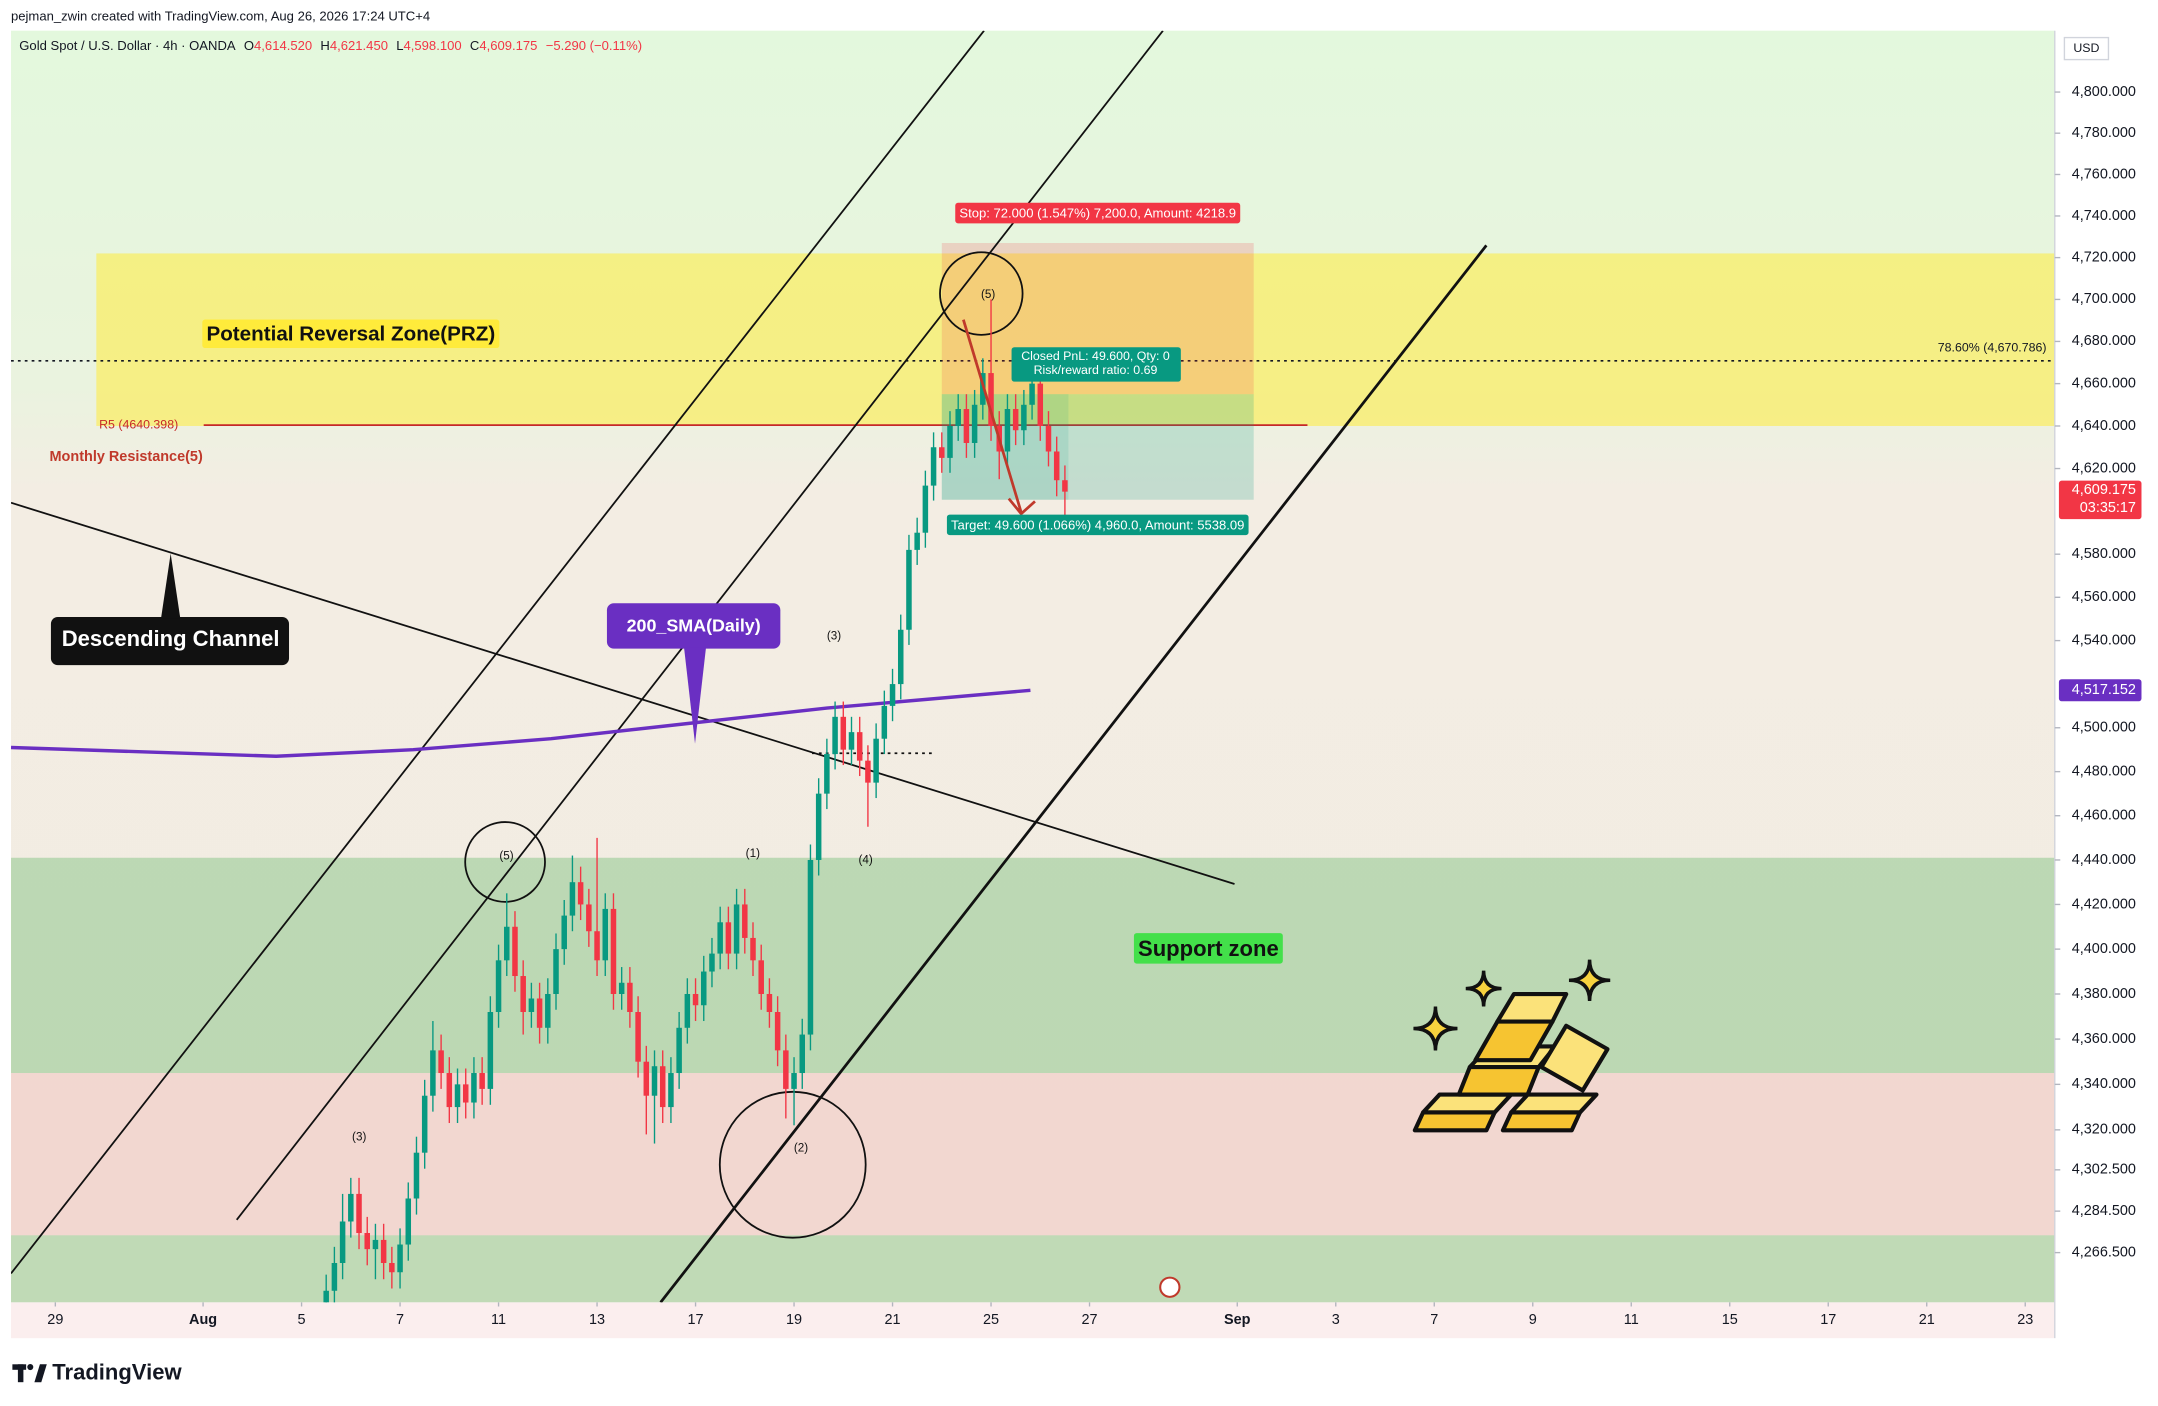  Describe the element at coordinates (399, 46) in the screenshot. I see `header-item: L` at that location.